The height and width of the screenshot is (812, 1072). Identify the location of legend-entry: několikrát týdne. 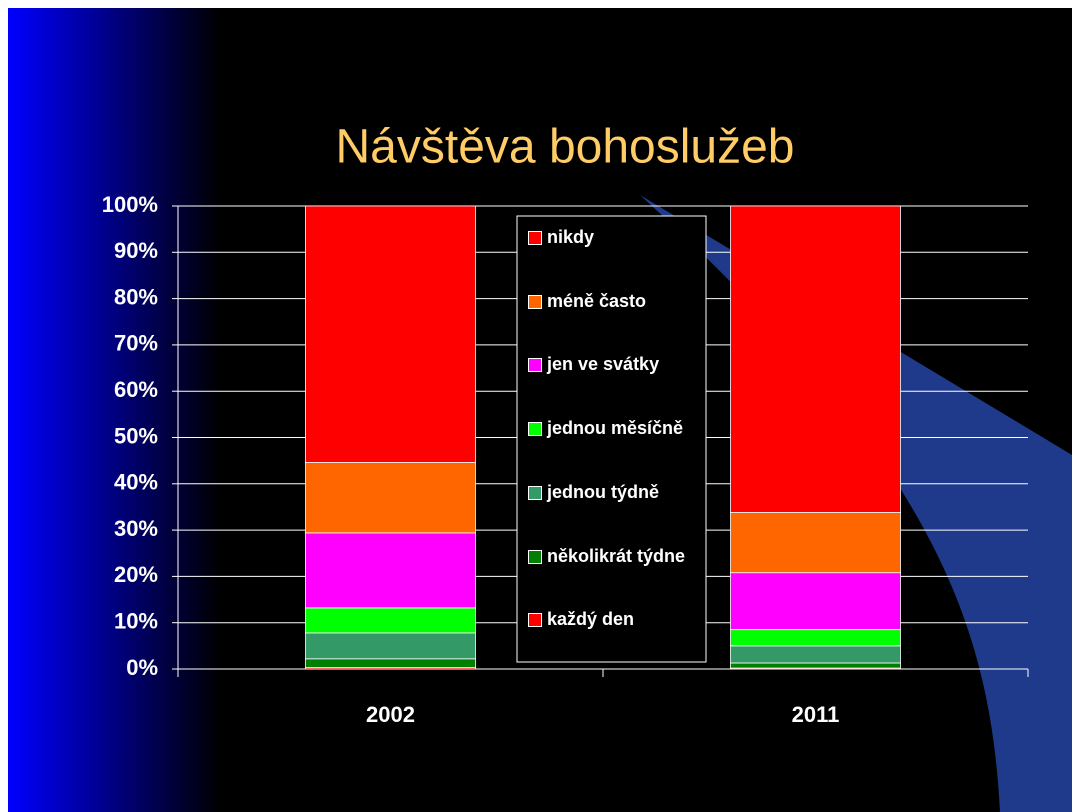
(612, 556).